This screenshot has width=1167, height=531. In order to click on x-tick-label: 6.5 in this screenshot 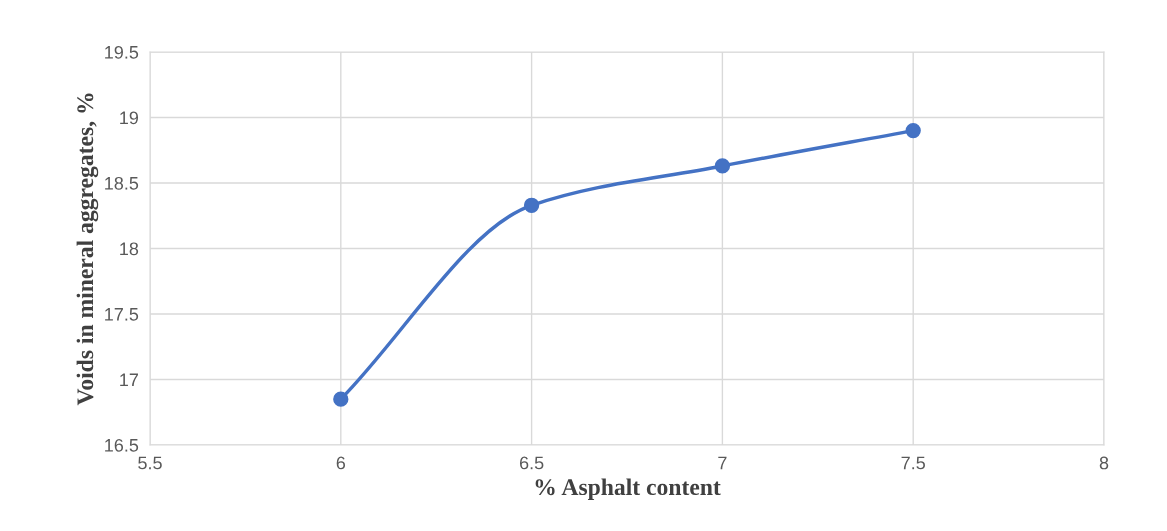, I will do `click(531, 463)`.